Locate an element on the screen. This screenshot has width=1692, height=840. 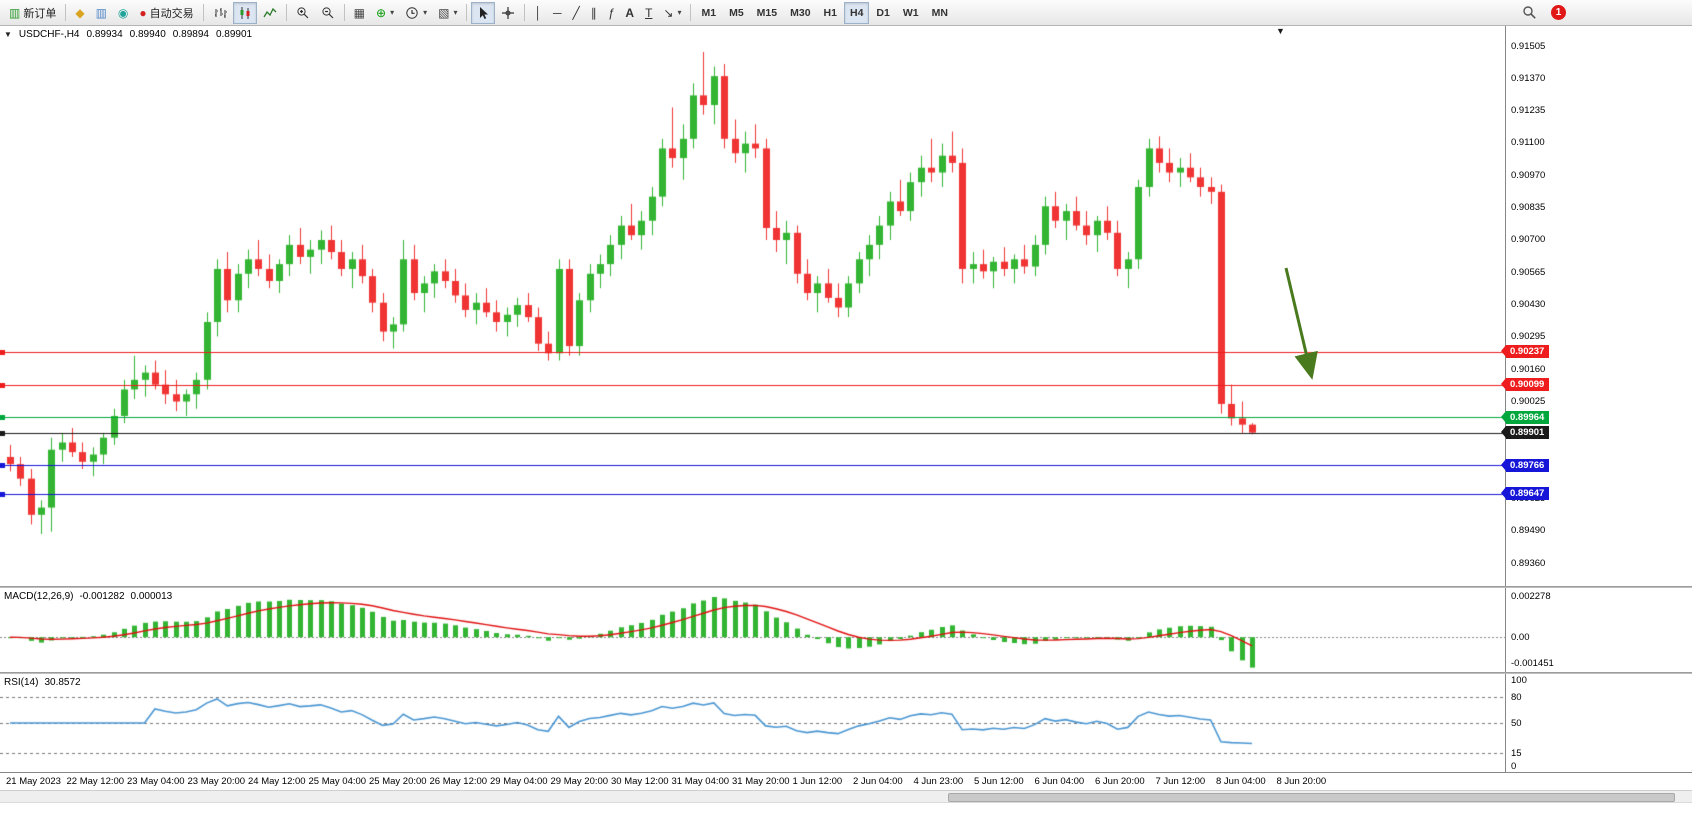
data-window-button: ▥ is located at coordinates (101, 13).